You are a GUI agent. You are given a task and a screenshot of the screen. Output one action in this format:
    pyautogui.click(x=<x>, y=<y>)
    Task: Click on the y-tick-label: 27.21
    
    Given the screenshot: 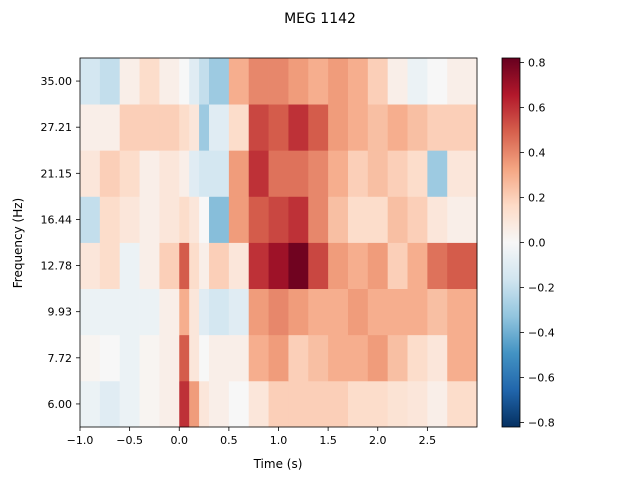 What is the action you would take?
    pyautogui.click(x=57, y=127)
    